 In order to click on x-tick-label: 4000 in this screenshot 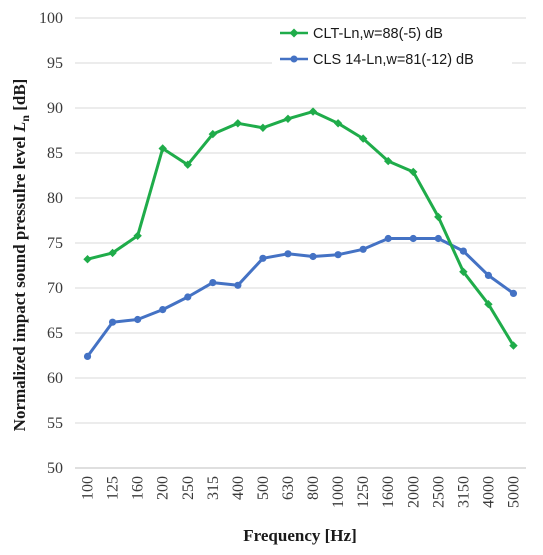, I will do `click(488, 492)`.